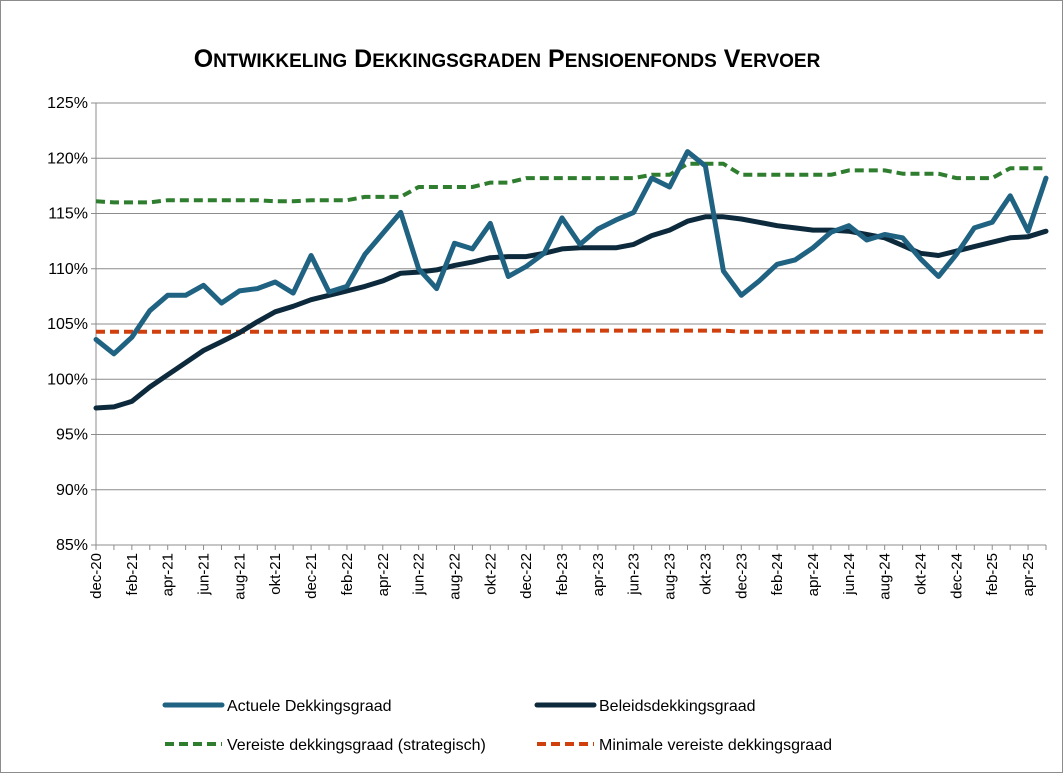 Image resolution: width=1063 pixels, height=773 pixels. What do you see at coordinates (813, 574) in the screenshot?
I see `x-tick-label: apr-24` at bounding box center [813, 574].